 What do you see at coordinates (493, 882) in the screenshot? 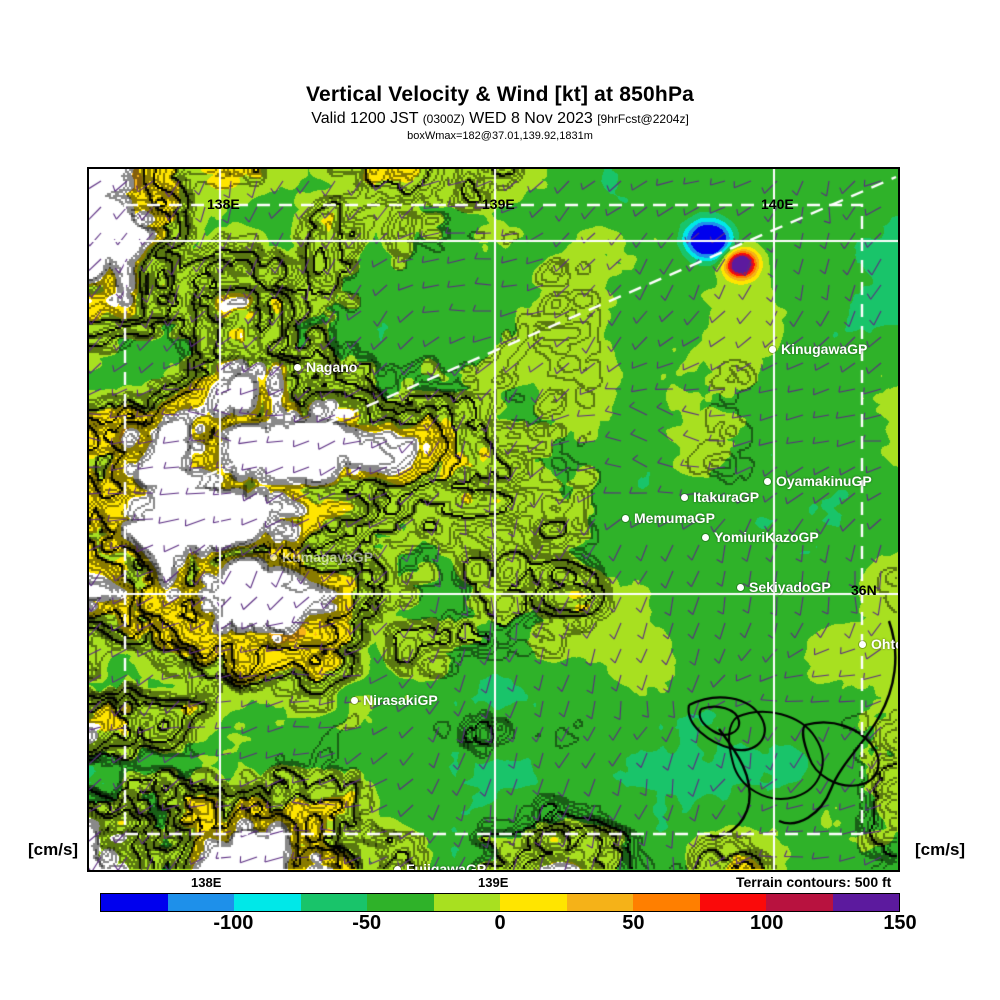
I see `lon-label-139e-bottom: 139E` at bounding box center [493, 882].